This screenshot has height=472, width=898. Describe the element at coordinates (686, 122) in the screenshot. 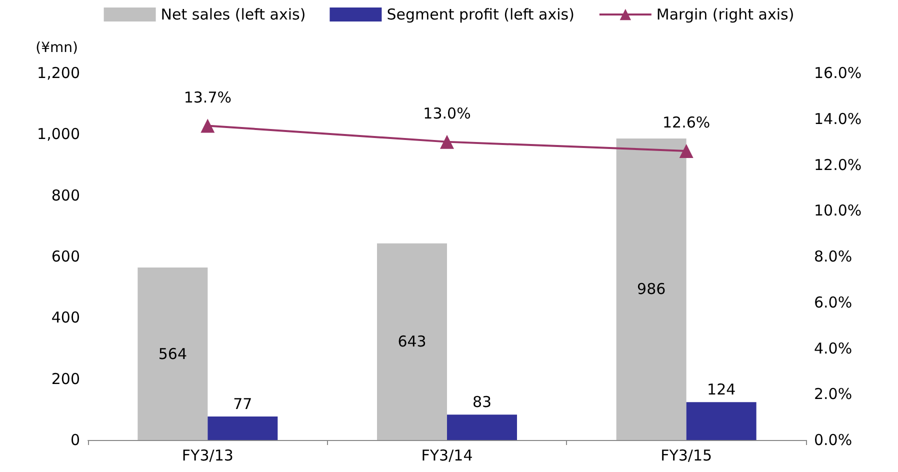

I see `data-label: 12.6%` at that location.